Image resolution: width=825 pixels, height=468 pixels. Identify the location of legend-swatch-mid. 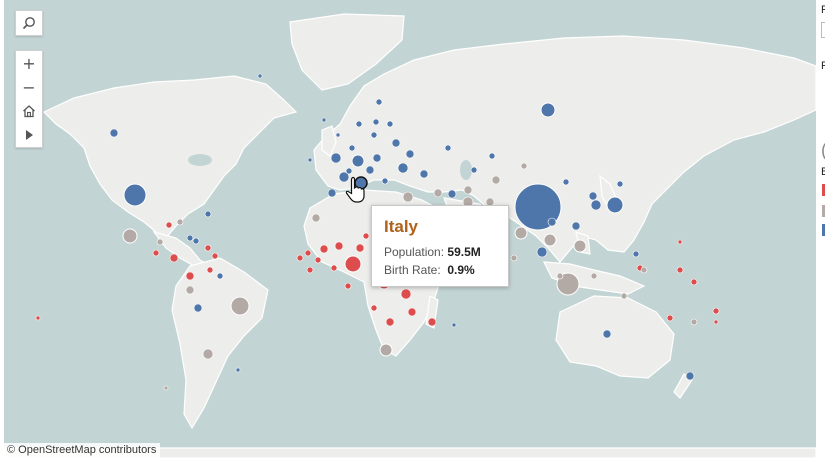
(823, 211).